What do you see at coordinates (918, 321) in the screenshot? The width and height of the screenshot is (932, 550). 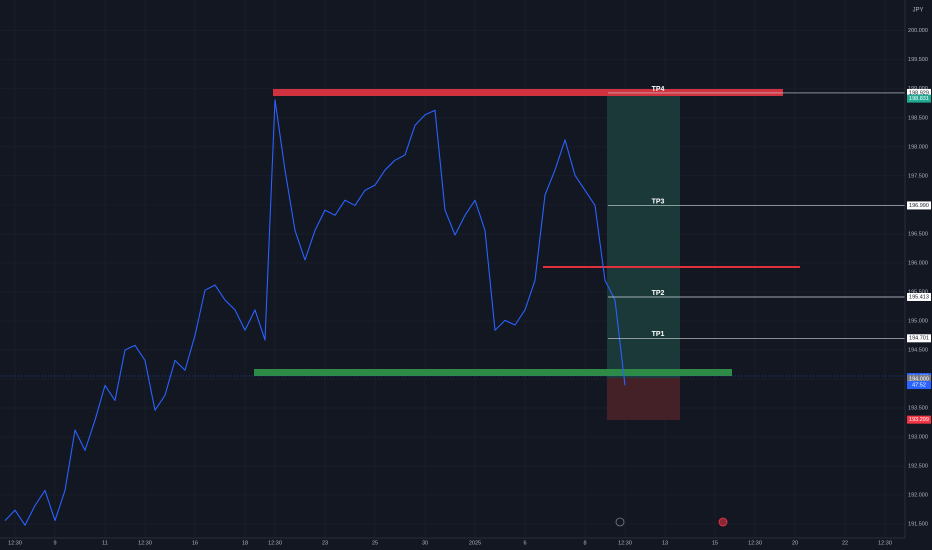 I see `y-tick-label: 195.000` at bounding box center [918, 321].